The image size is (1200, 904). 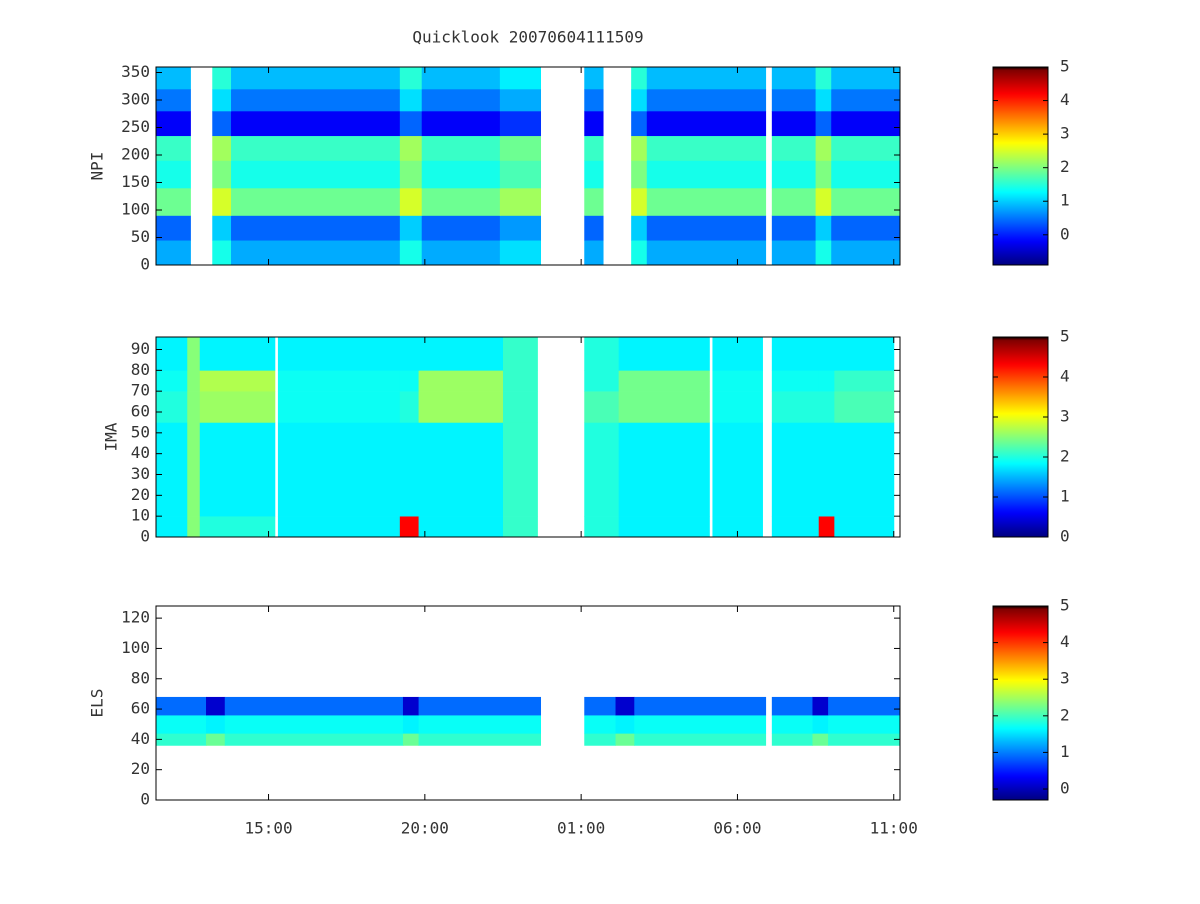 I want to click on y-tick-label: 10, so click(x=140, y=515).